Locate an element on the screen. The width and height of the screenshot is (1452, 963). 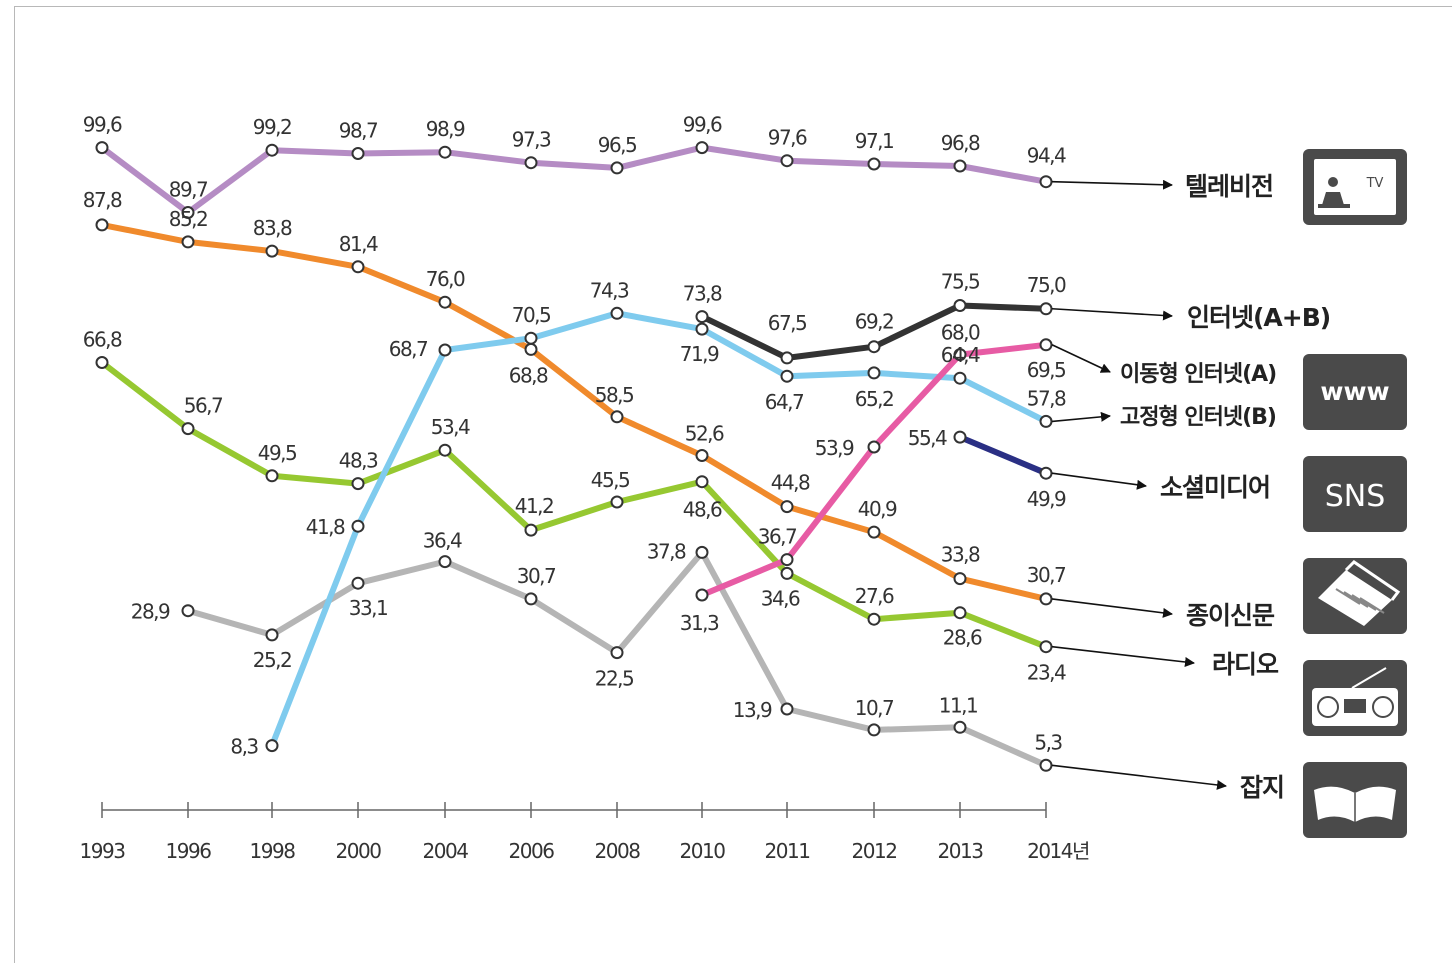
data-label-종이신문: 40,9 is located at coordinates (877, 509).